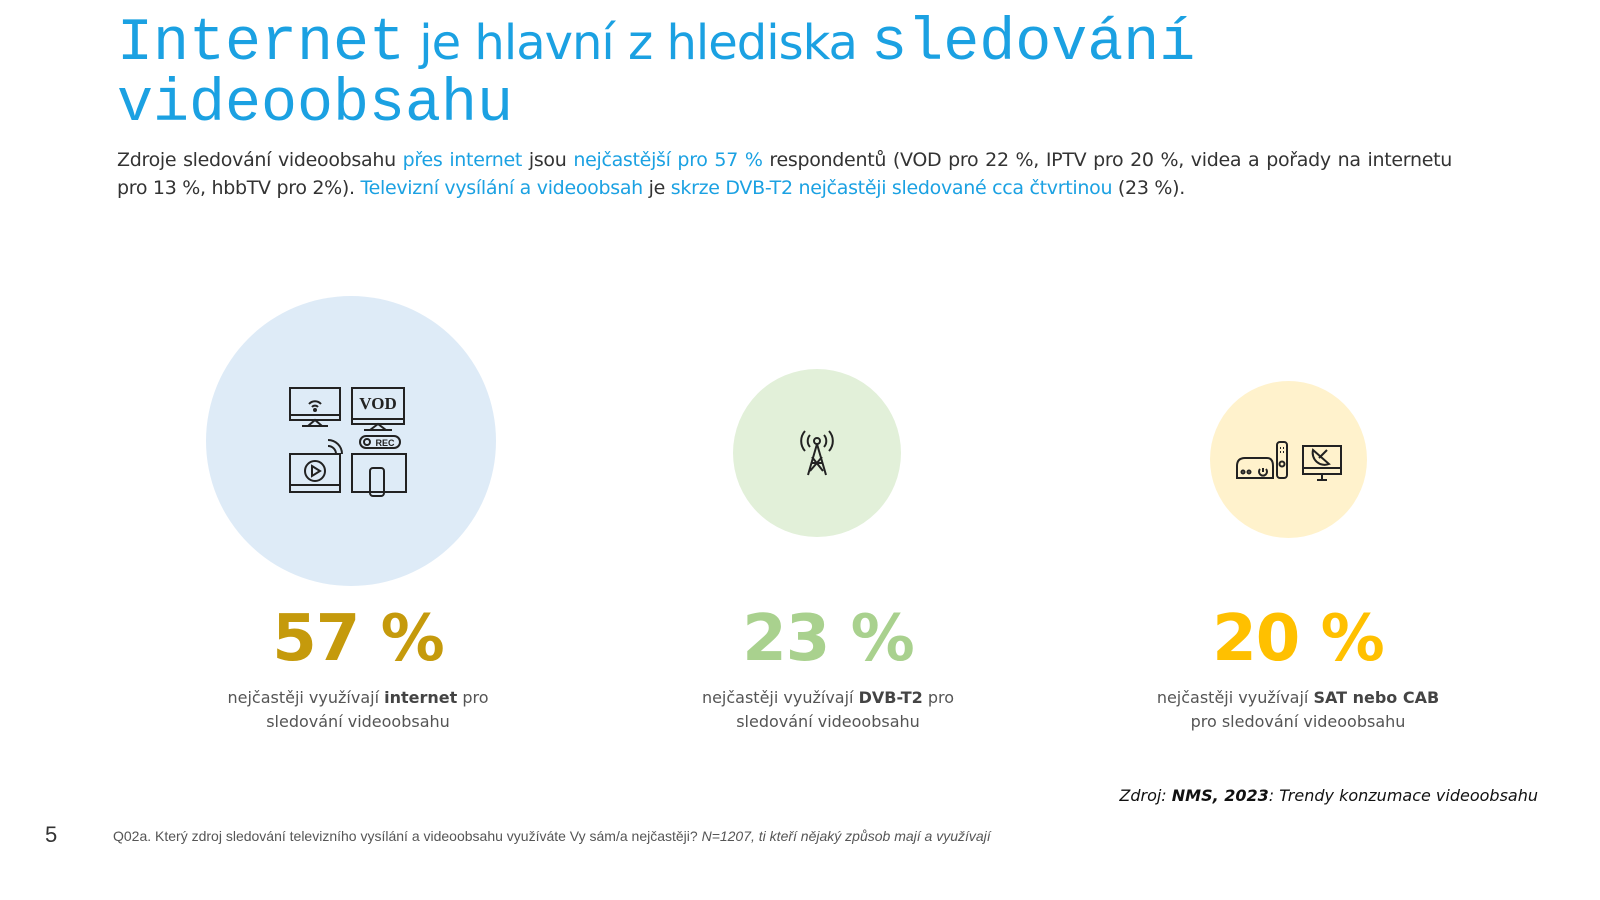 Image resolution: width=1600 pixels, height=900 pixels. What do you see at coordinates (1033, 44) in the screenshot?
I see `title-part: sledování` at bounding box center [1033, 44].